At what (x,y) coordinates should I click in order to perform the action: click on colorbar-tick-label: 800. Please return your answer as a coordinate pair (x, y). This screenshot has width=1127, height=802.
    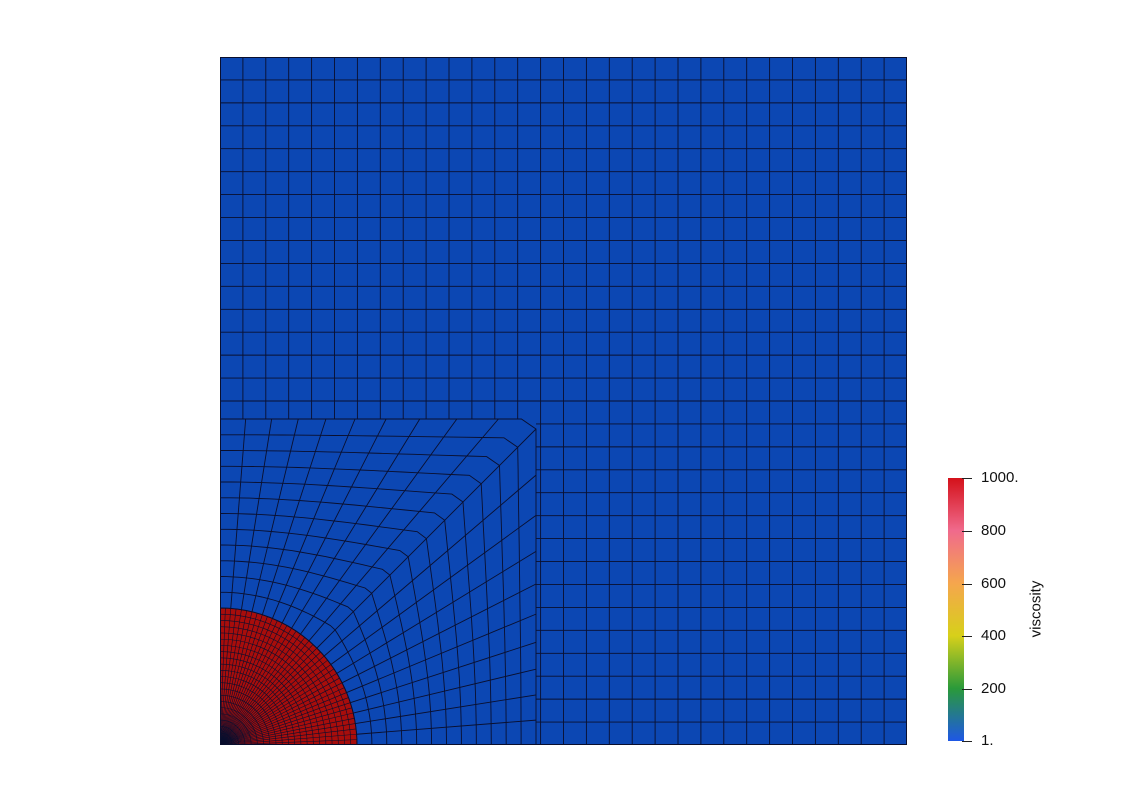
    Looking at the image, I should click on (994, 530).